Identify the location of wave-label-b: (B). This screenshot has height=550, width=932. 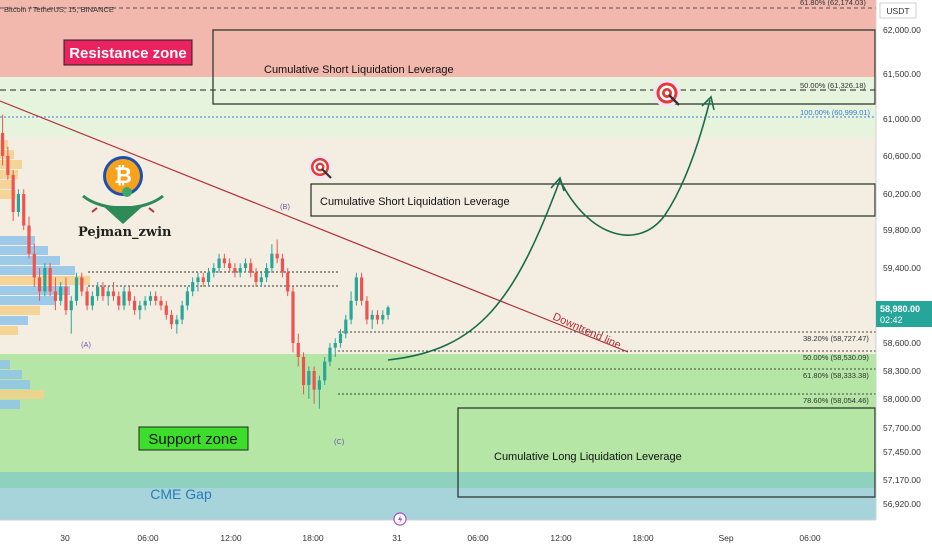
(285, 206).